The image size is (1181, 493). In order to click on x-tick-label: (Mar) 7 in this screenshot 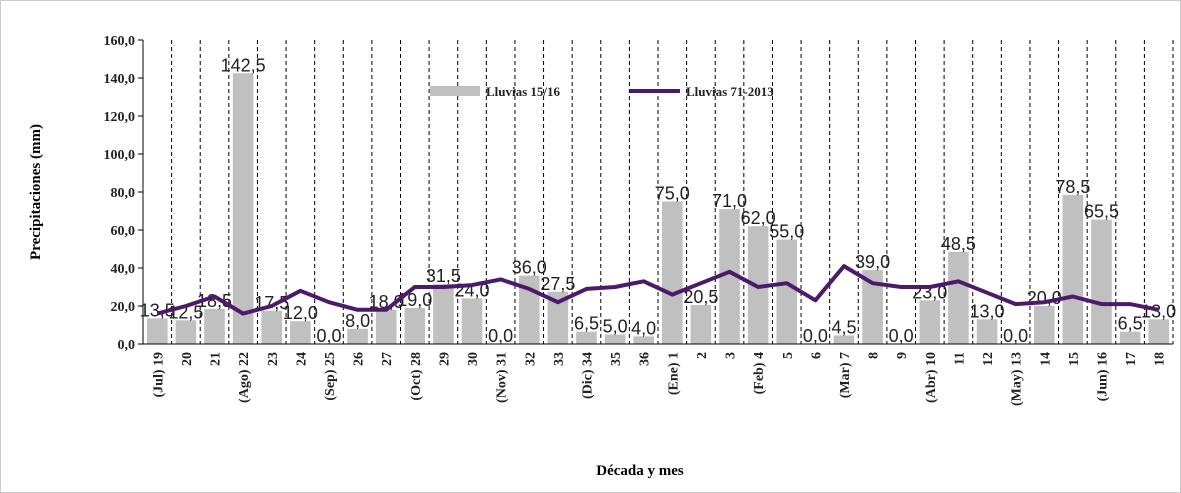, I will do `click(845, 375)`.